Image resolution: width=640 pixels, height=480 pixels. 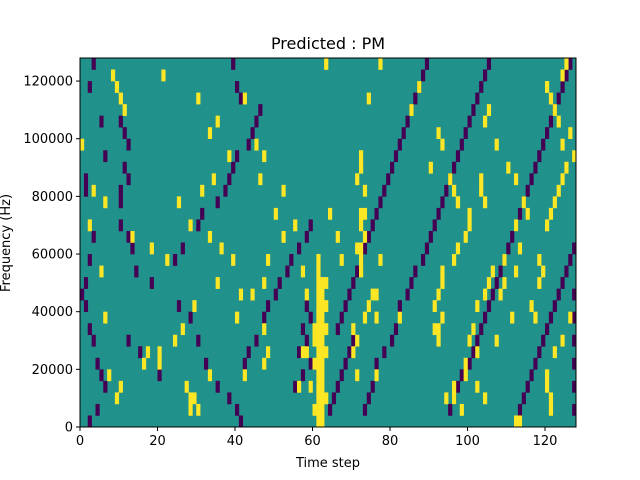 What do you see at coordinates (7, 243) in the screenshot?
I see `y-axis-label: Frequency (Hz)` at bounding box center [7, 243].